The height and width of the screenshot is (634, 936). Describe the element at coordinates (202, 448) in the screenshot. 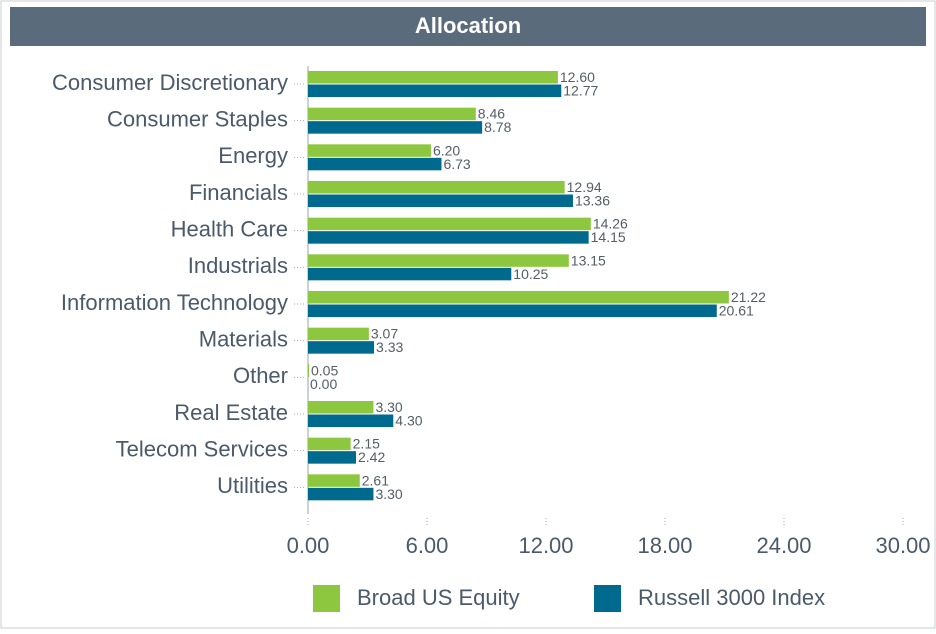

I see `y-tick-label: Telecom Services` at that location.